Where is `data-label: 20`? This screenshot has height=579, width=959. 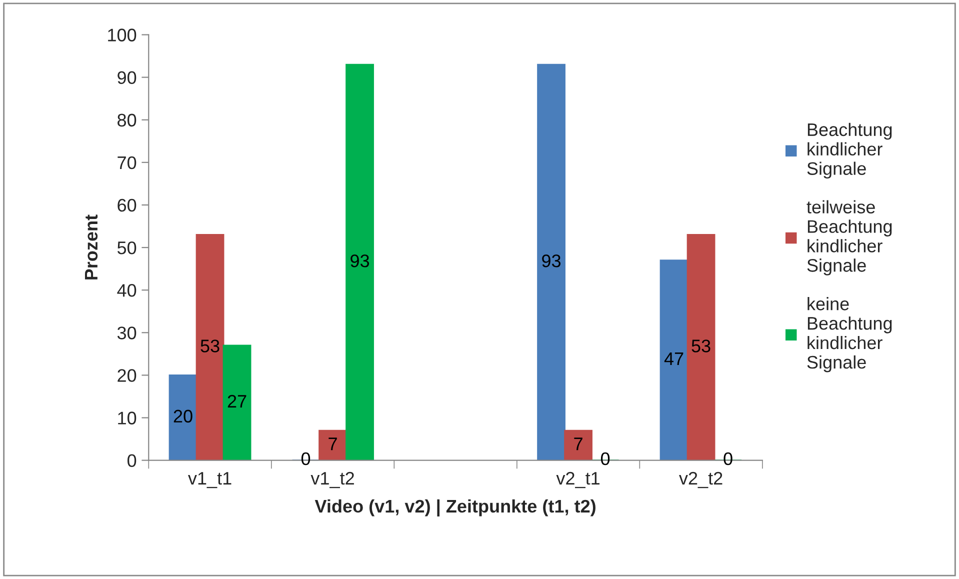 data-label: 20 is located at coordinates (183, 416).